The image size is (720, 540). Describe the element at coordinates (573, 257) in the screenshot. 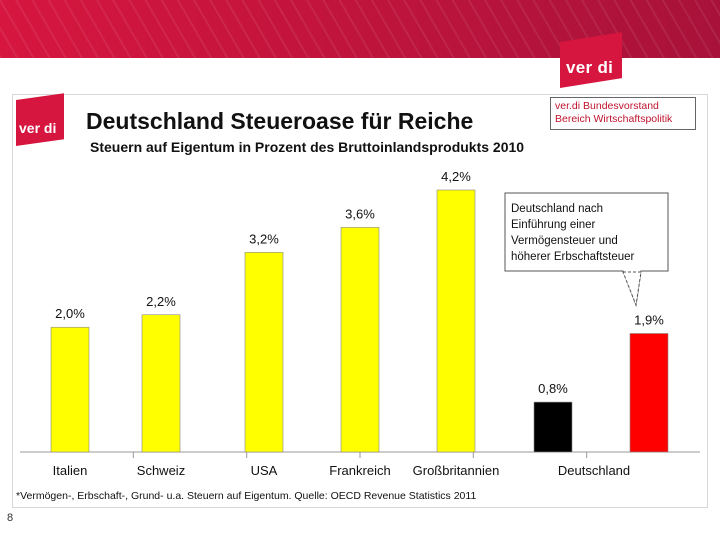

I see `callout-line-4: höherer Erbschaftsteuer` at that location.